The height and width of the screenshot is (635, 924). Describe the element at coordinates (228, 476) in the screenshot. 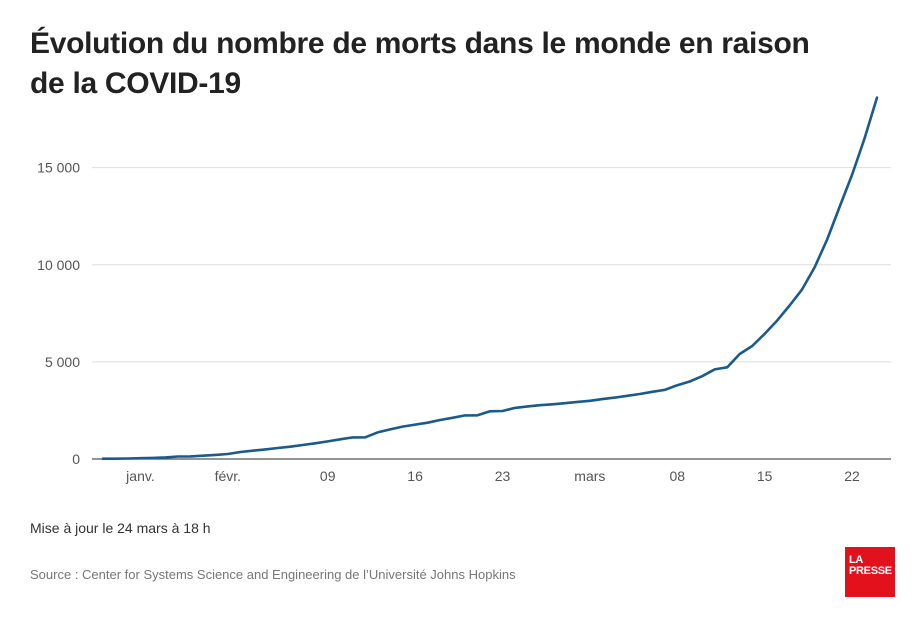

I see `x-tick-label-1: févr.` at that location.